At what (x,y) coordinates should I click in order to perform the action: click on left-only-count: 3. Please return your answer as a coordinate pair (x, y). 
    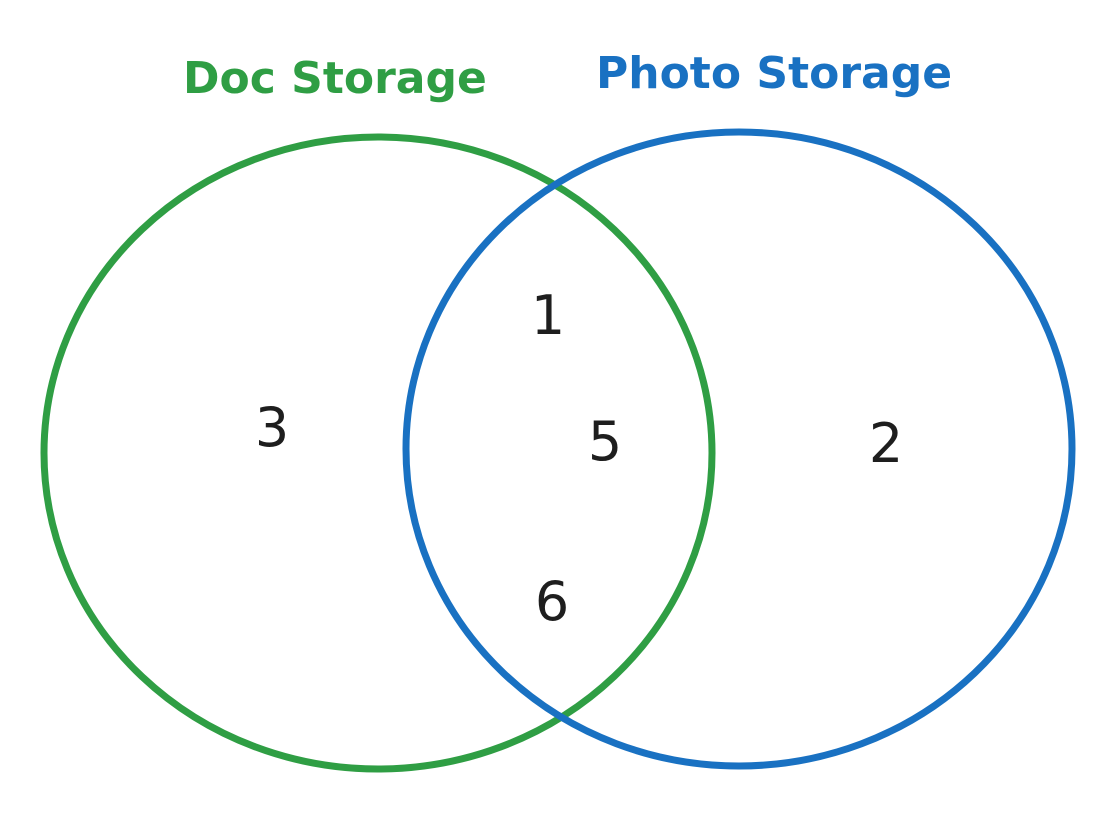
    Looking at the image, I should click on (272, 427).